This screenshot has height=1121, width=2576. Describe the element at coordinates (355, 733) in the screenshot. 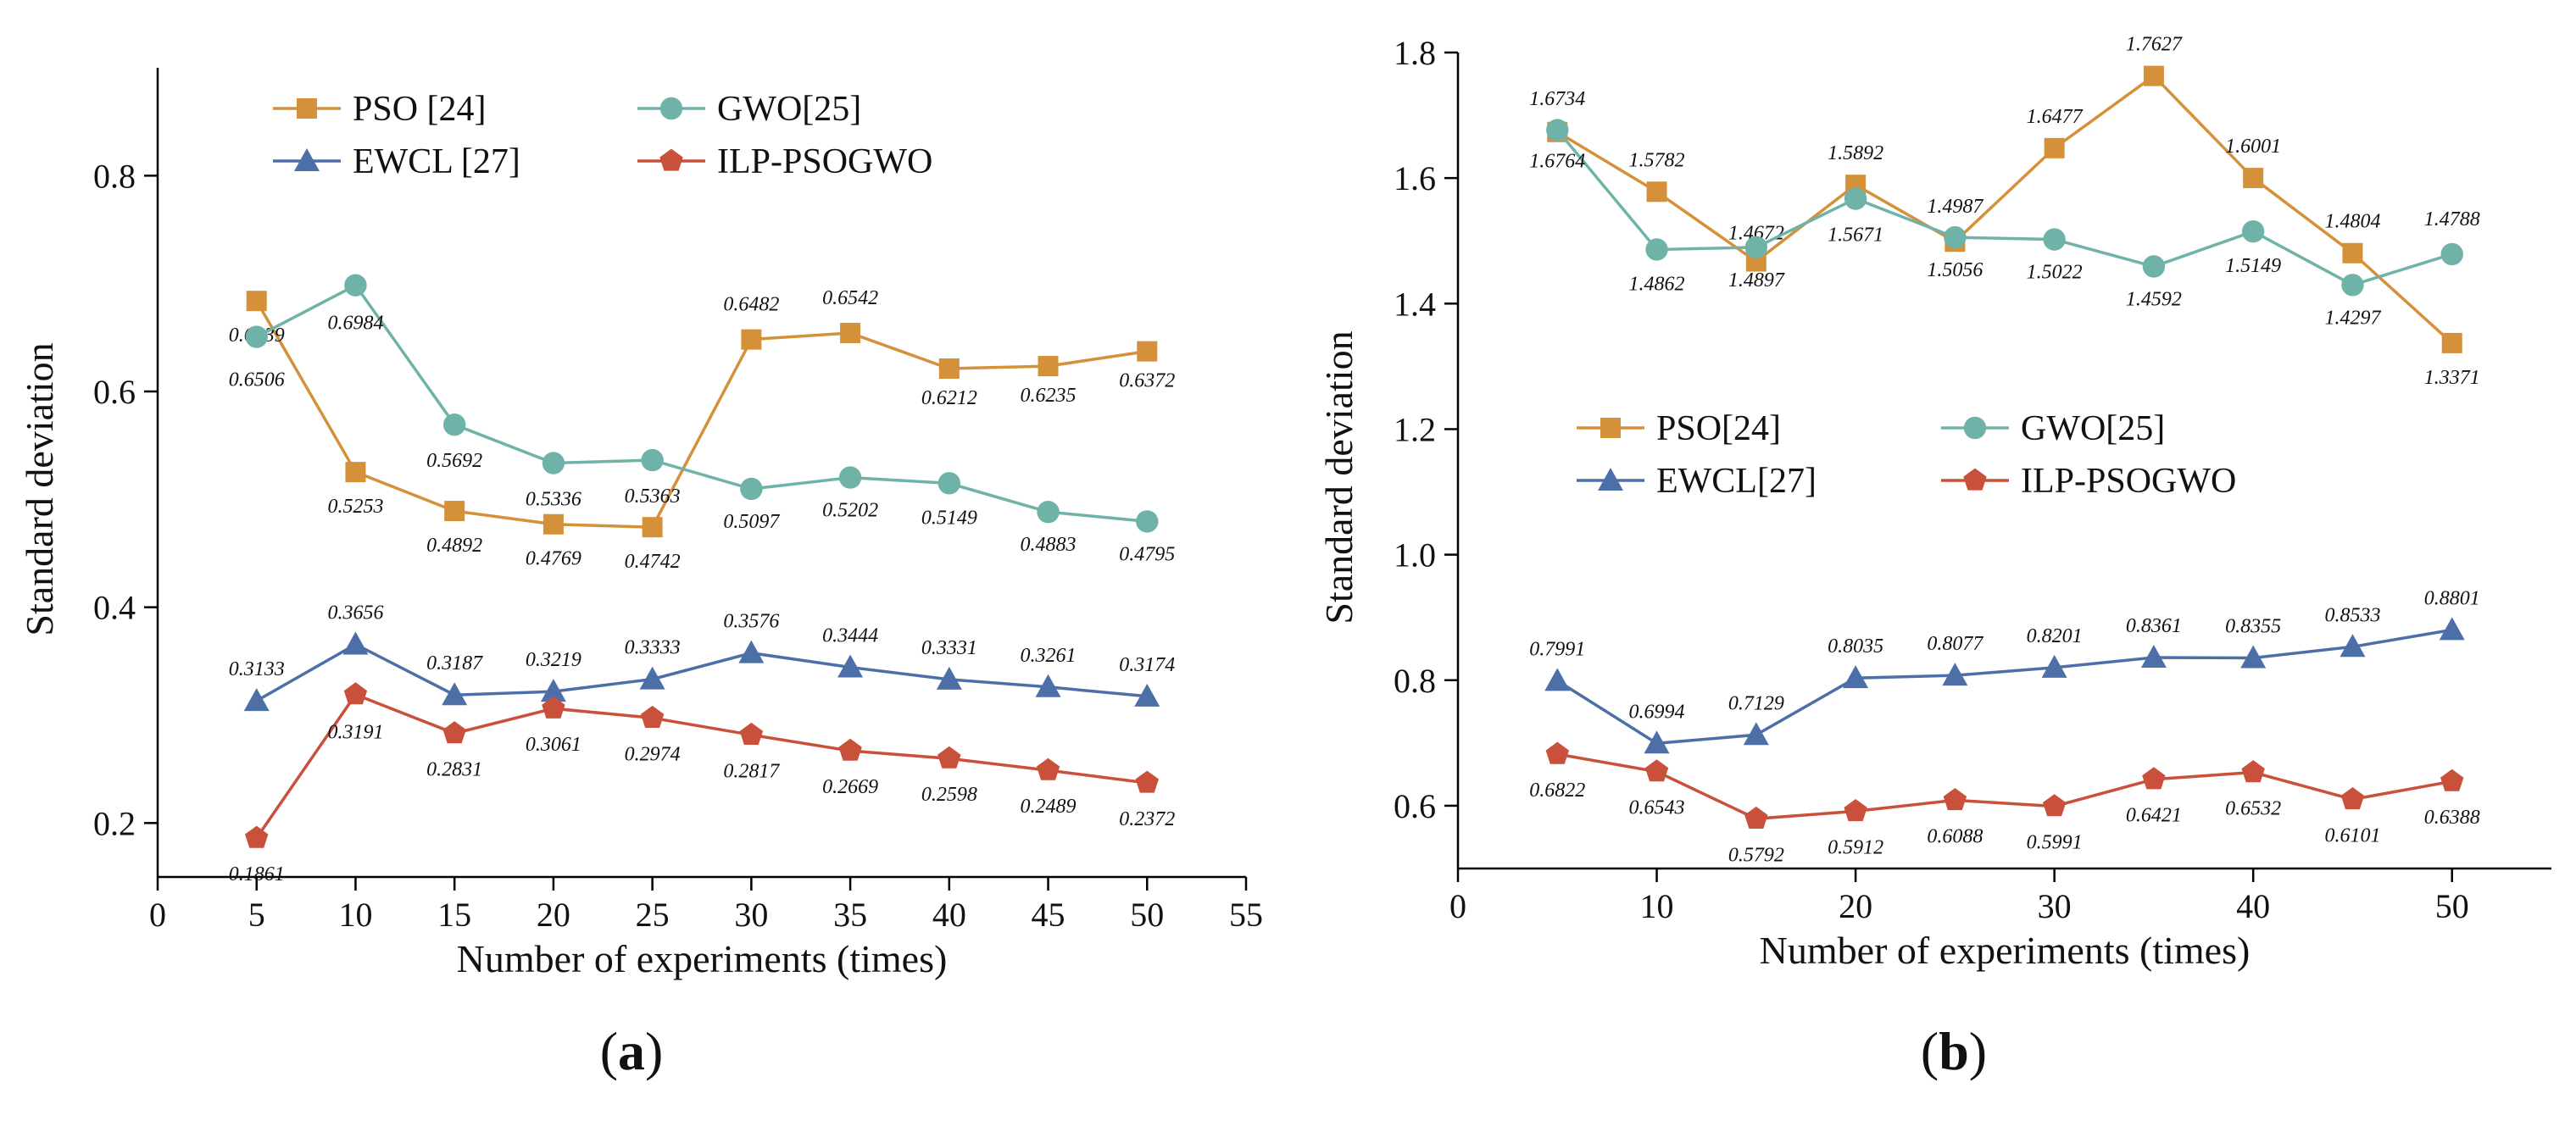

I see `data-label: 0.3191` at that location.